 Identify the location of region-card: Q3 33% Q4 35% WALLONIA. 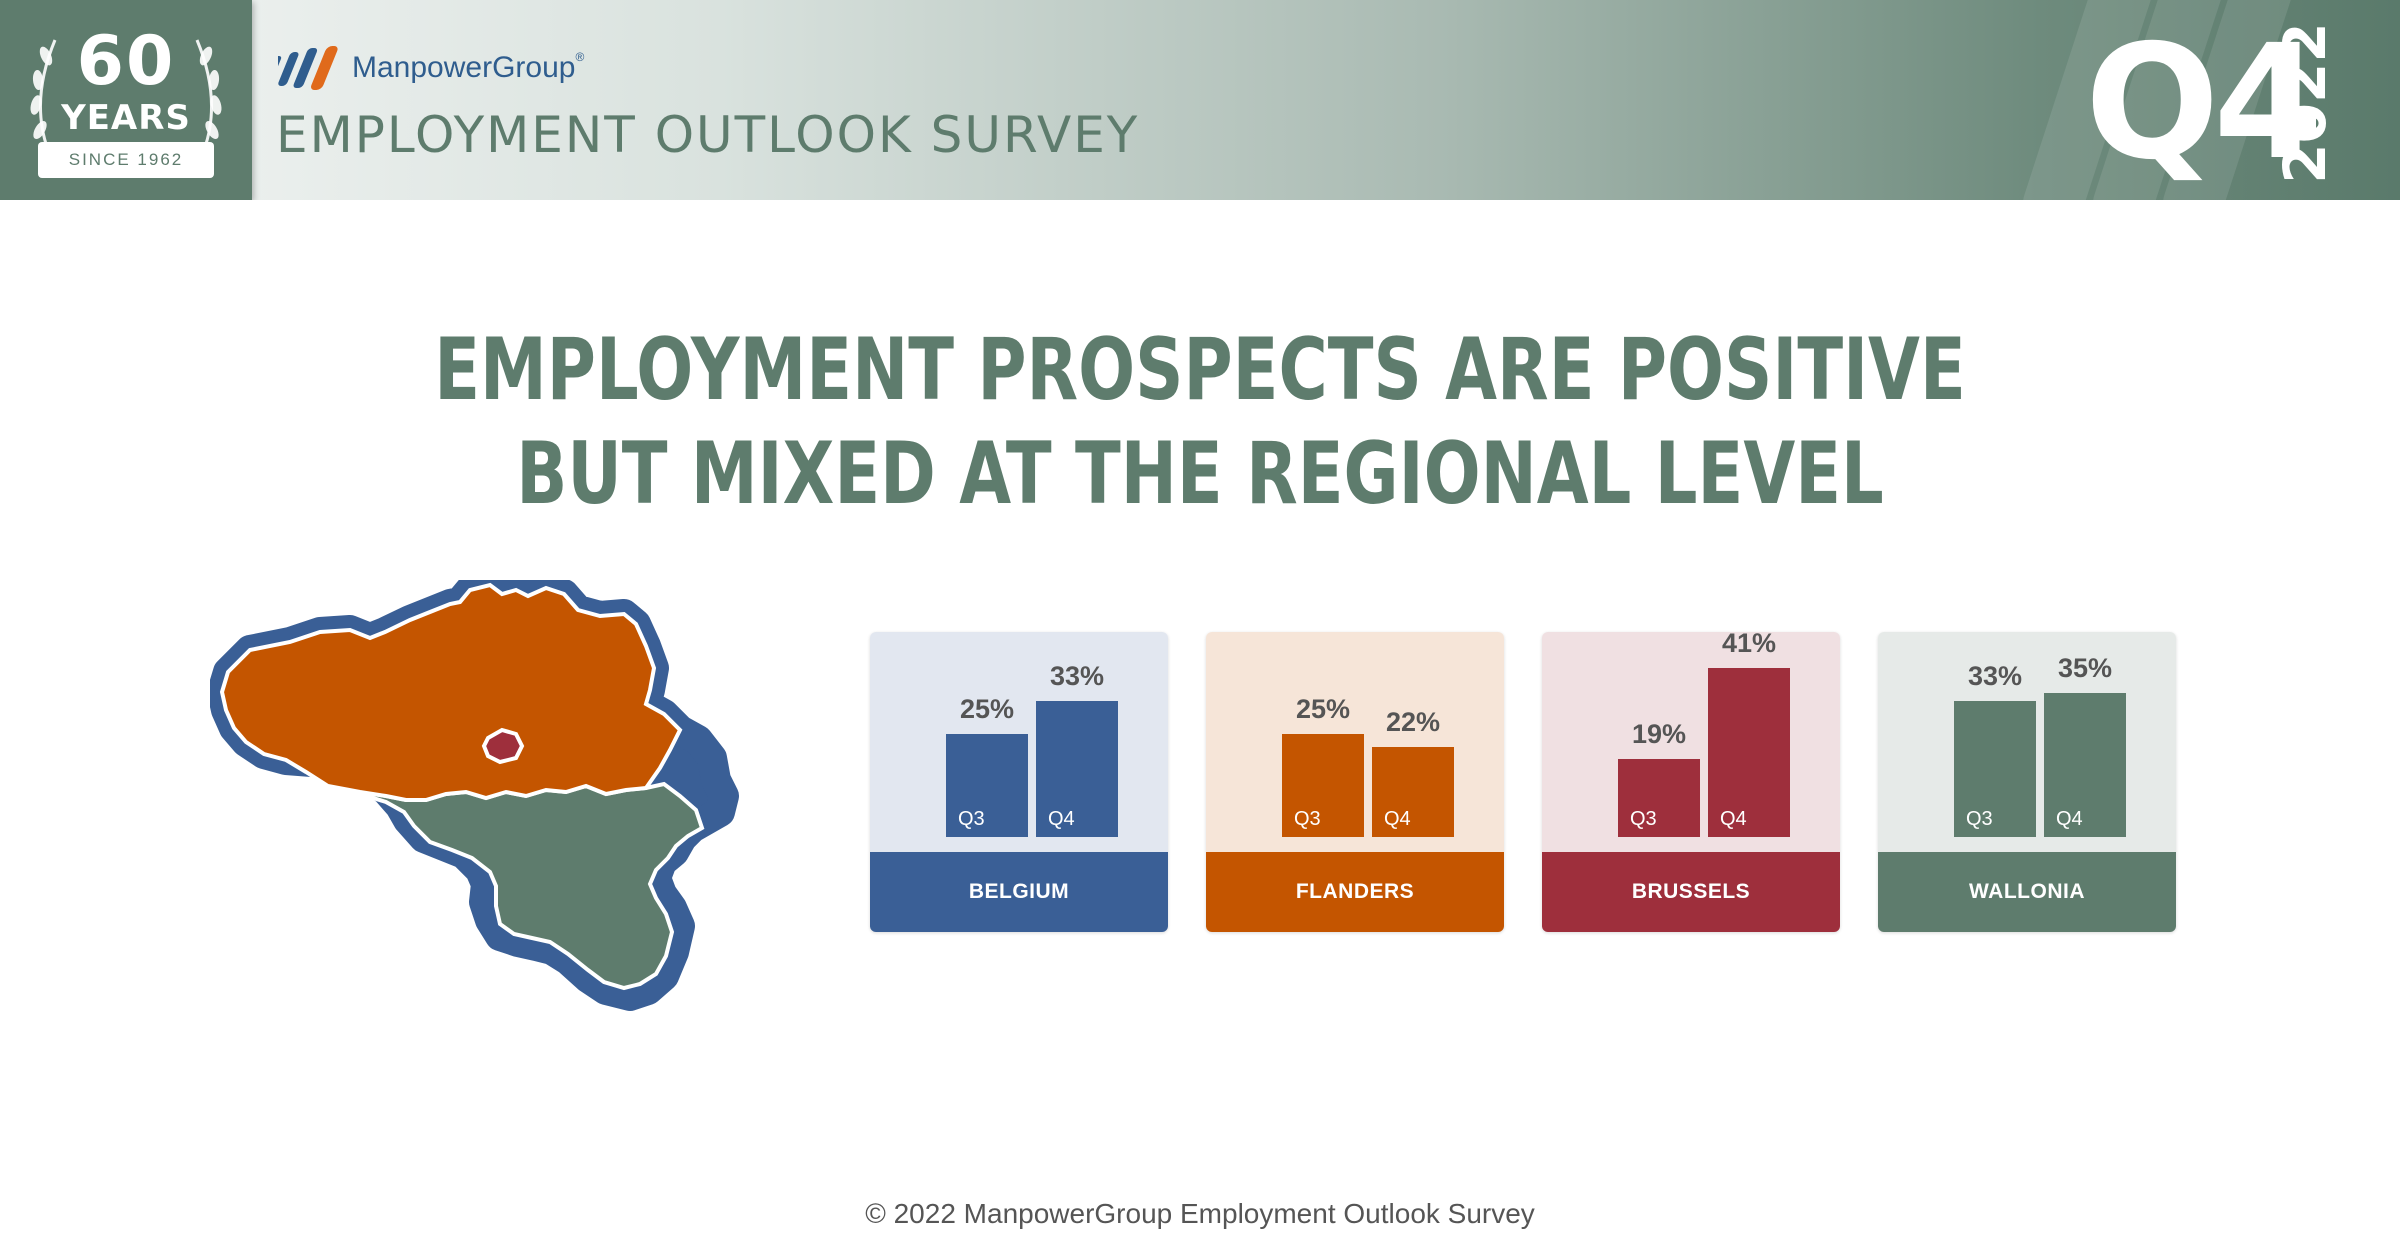
(2027, 782).